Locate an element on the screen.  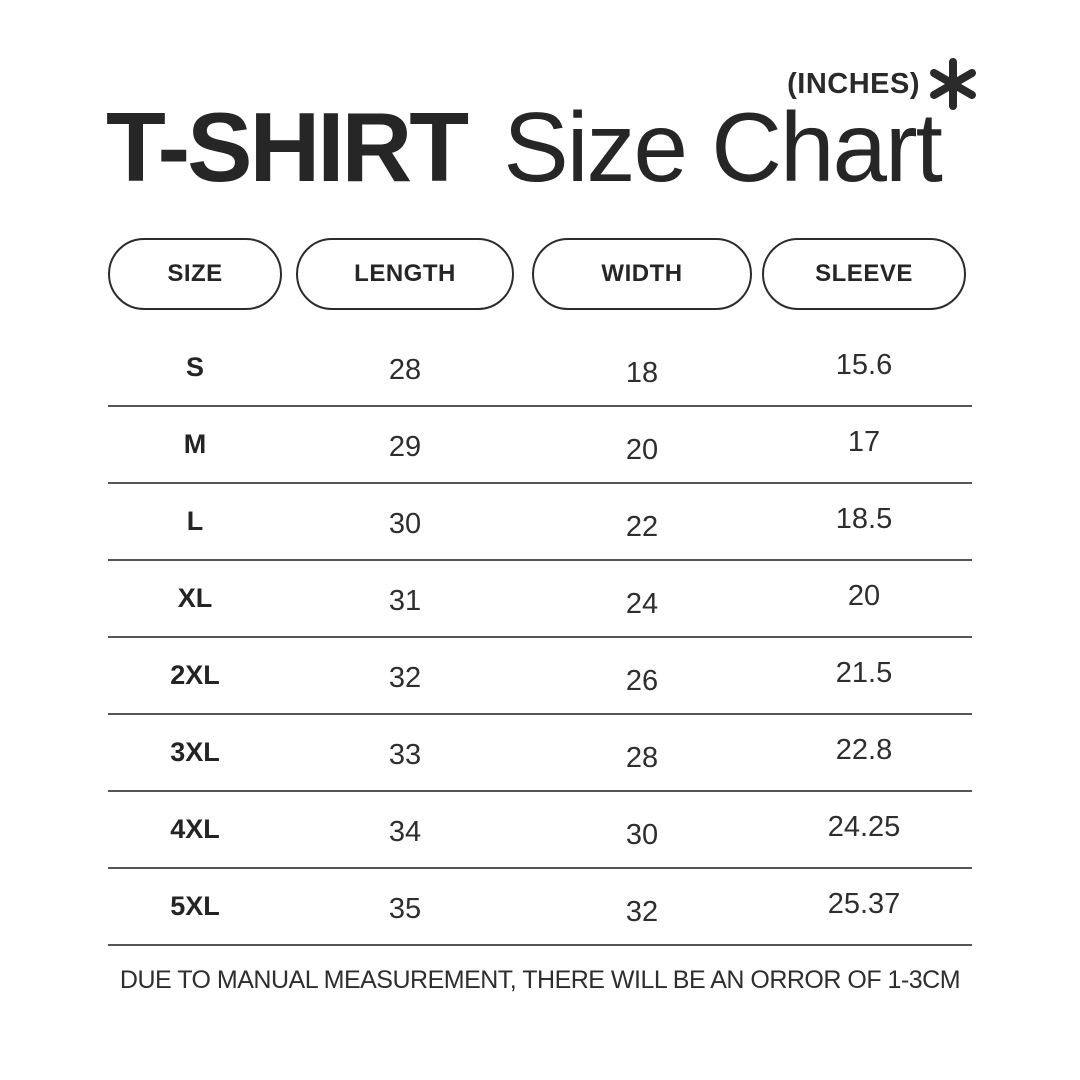
width-cell: 24 is located at coordinates (642, 604).